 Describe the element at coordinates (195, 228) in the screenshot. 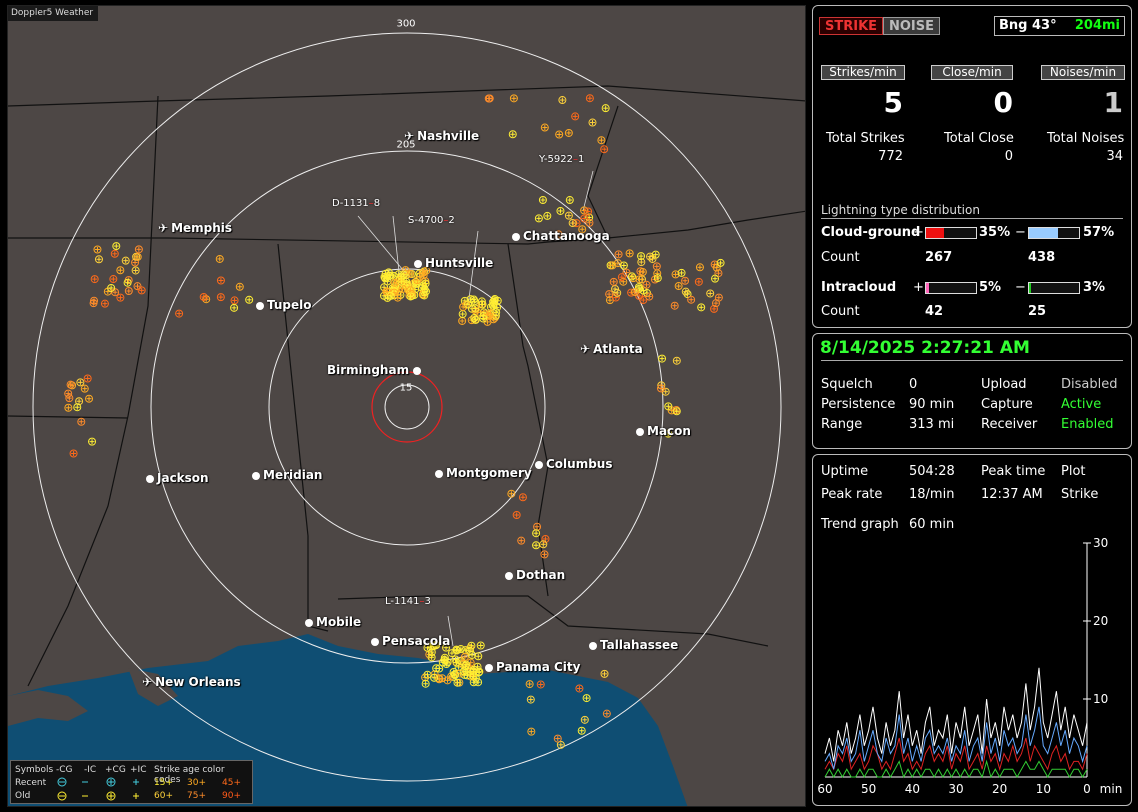

I see `city-memphis: ✈ Memphis` at that location.